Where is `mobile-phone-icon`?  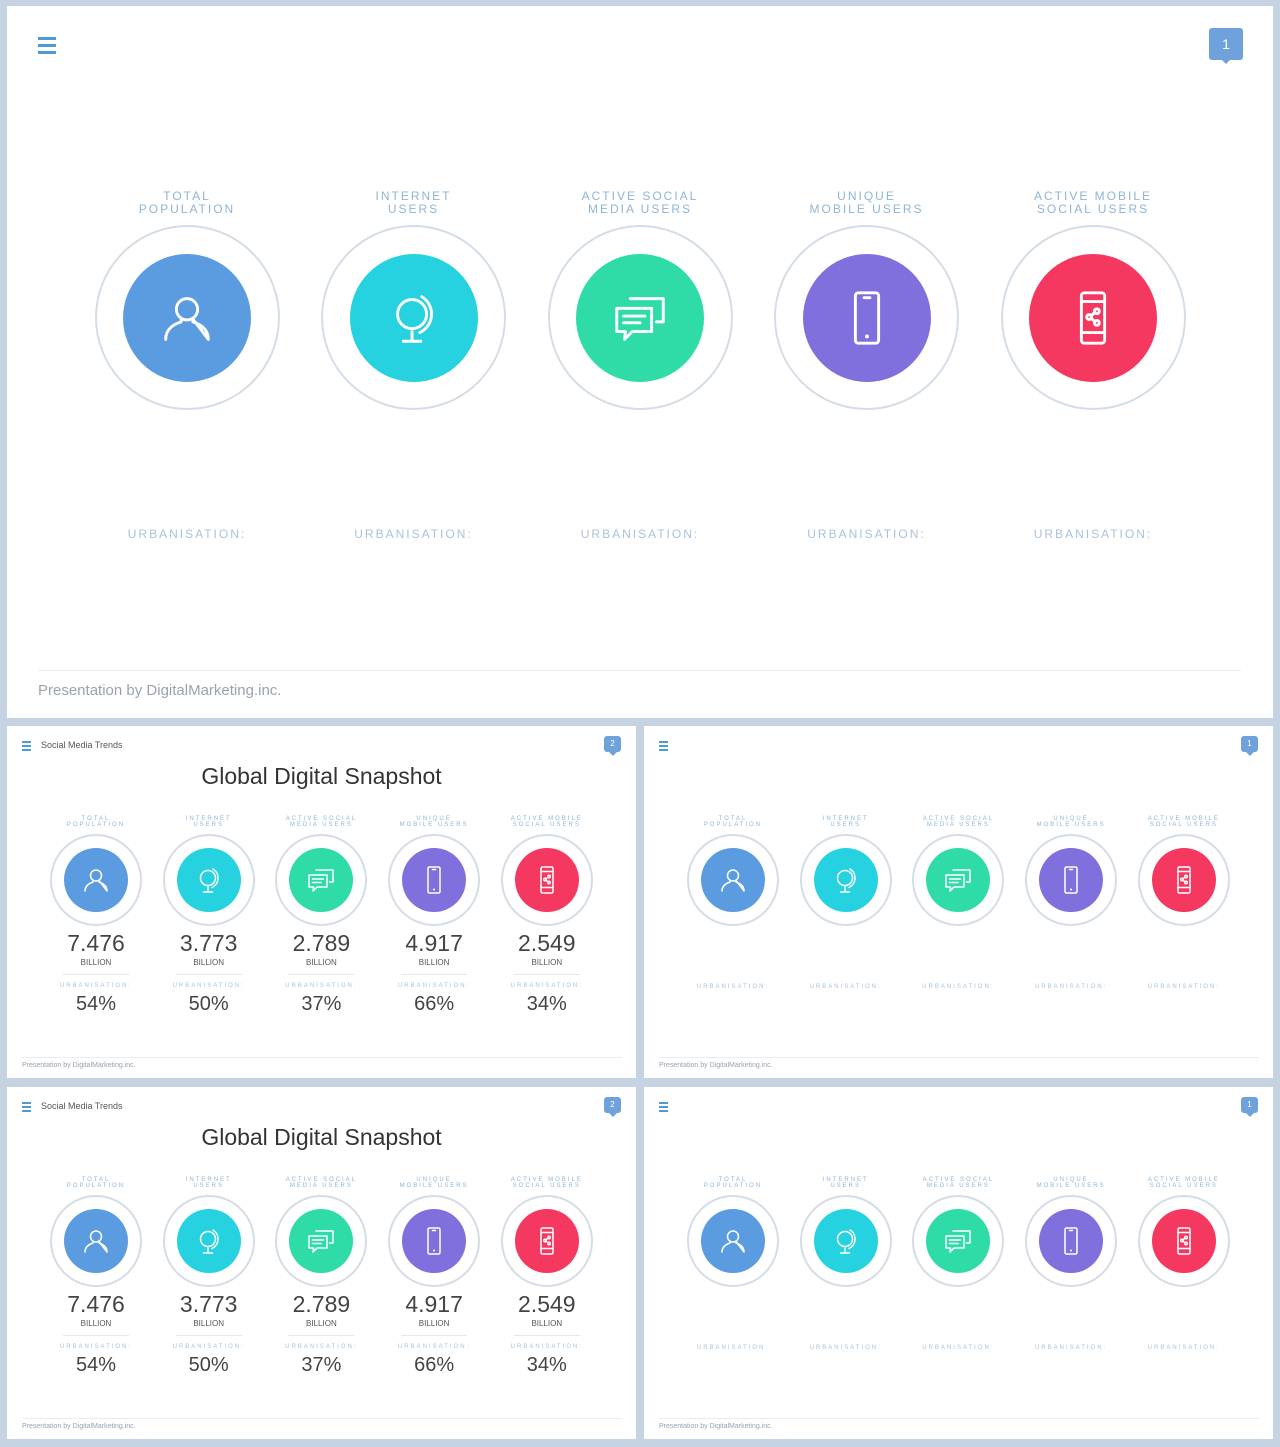
mobile-phone-icon is located at coordinates (1071, 880).